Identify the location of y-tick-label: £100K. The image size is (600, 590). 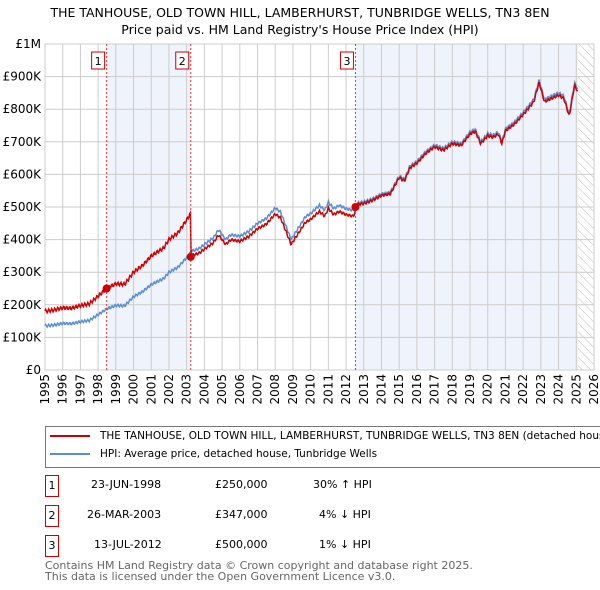
(23, 337).